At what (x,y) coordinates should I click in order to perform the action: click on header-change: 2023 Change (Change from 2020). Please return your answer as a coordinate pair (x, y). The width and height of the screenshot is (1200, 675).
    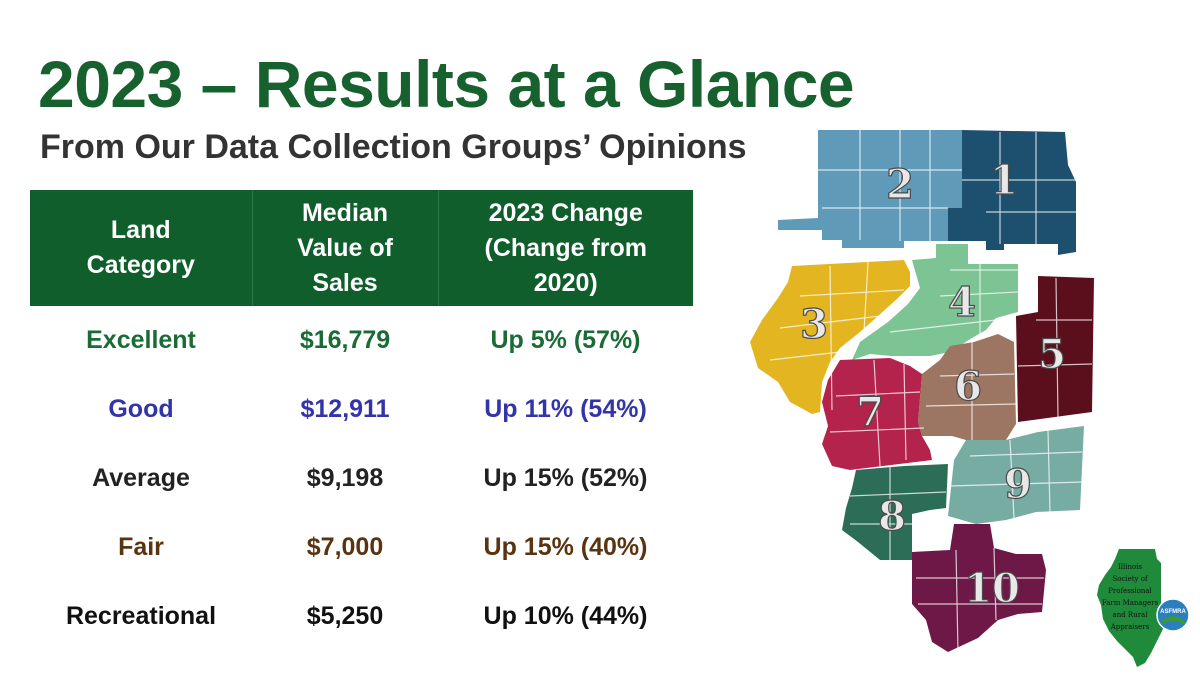
    Looking at the image, I should click on (565, 248).